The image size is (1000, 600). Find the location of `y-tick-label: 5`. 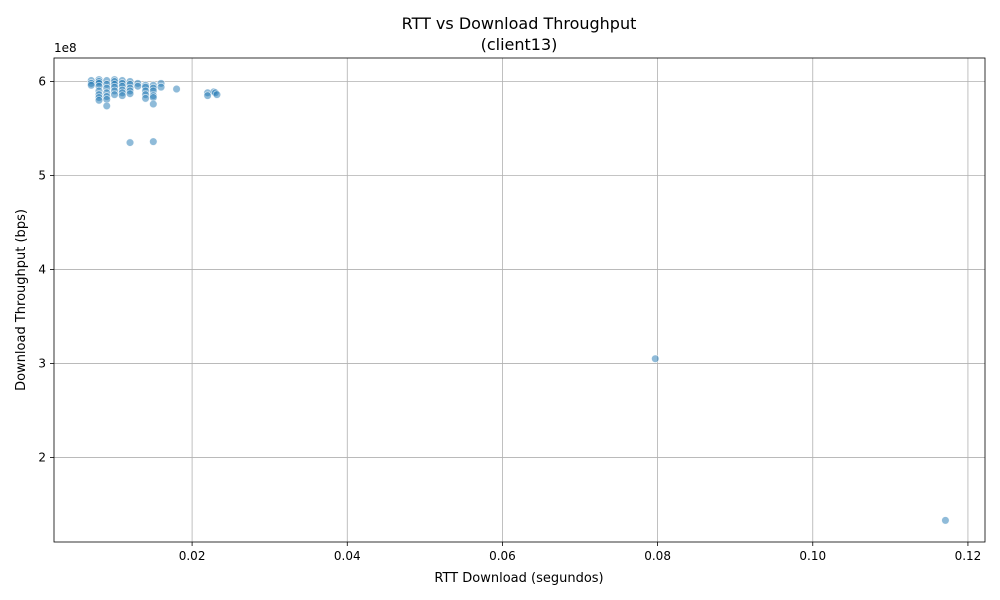

y-tick-label: 5 is located at coordinates (42, 175).